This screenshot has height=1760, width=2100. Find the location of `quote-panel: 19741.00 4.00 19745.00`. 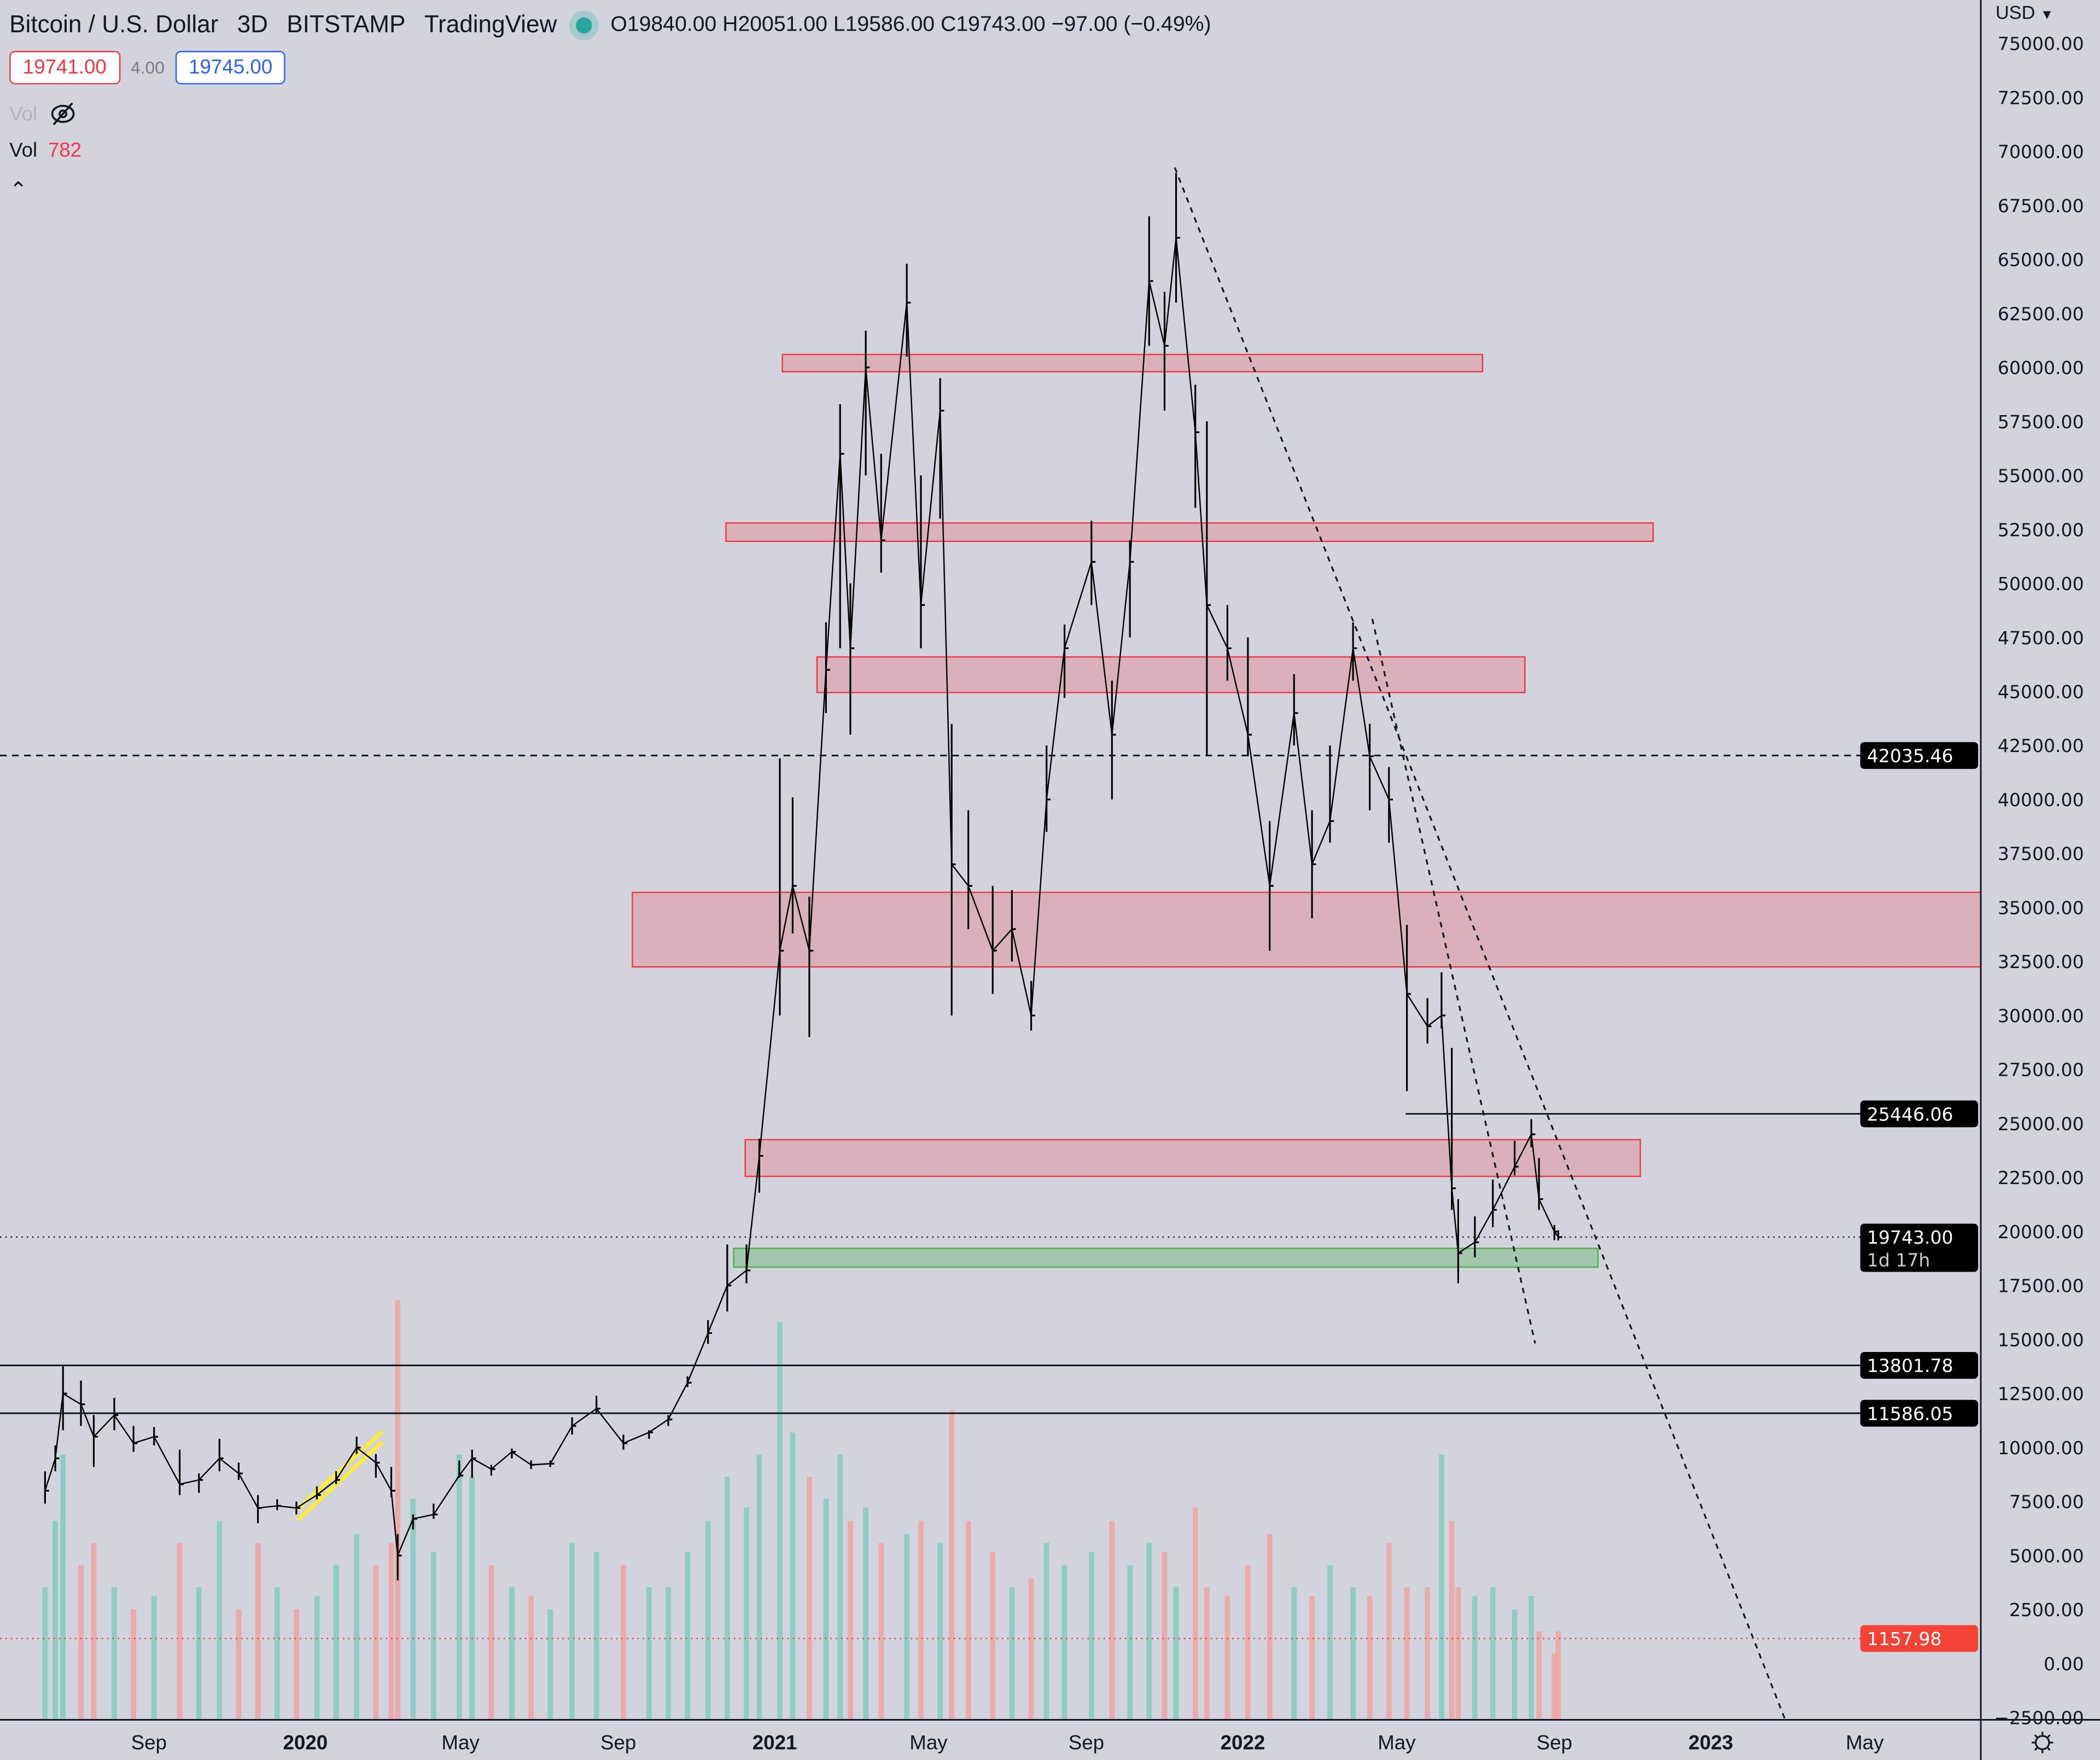

quote-panel: 19741.00 4.00 19745.00 is located at coordinates (147, 68).